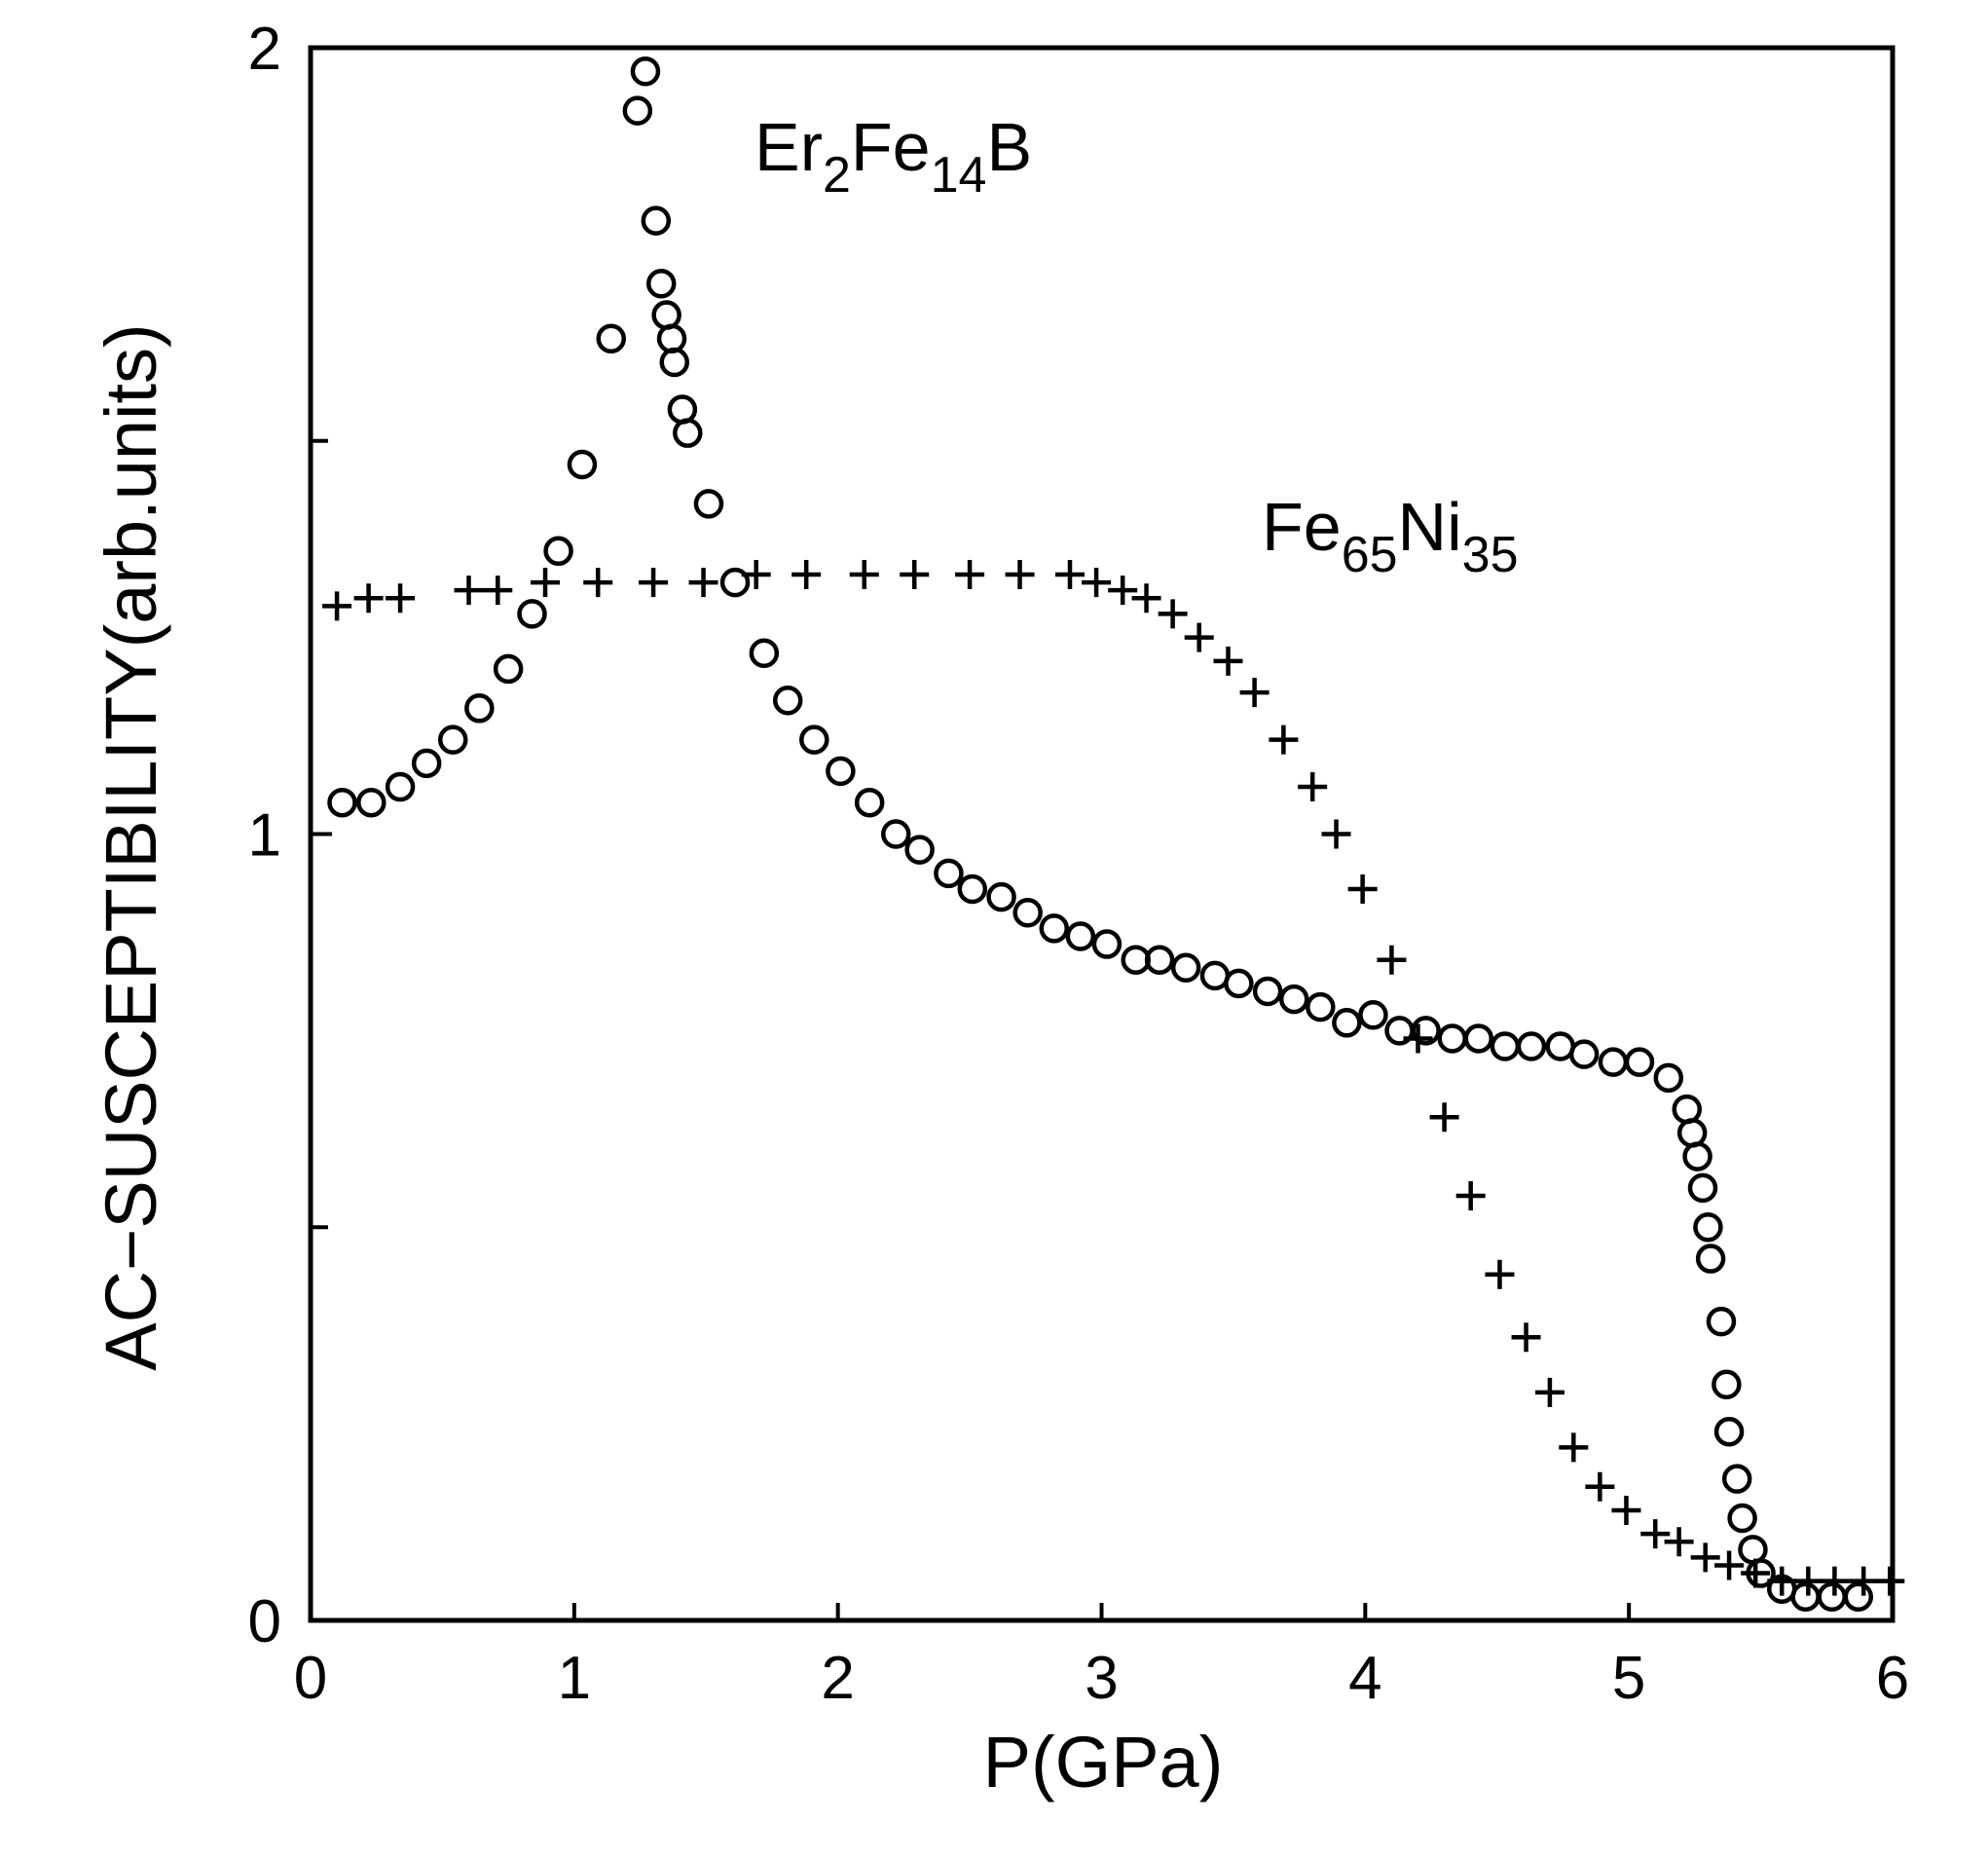 The height and width of the screenshot is (1858, 1988). What do you see at coordinates (574, 1678) in the screenshot?
I see `x-tick-label: 1` at bounding box center [574, 1678].